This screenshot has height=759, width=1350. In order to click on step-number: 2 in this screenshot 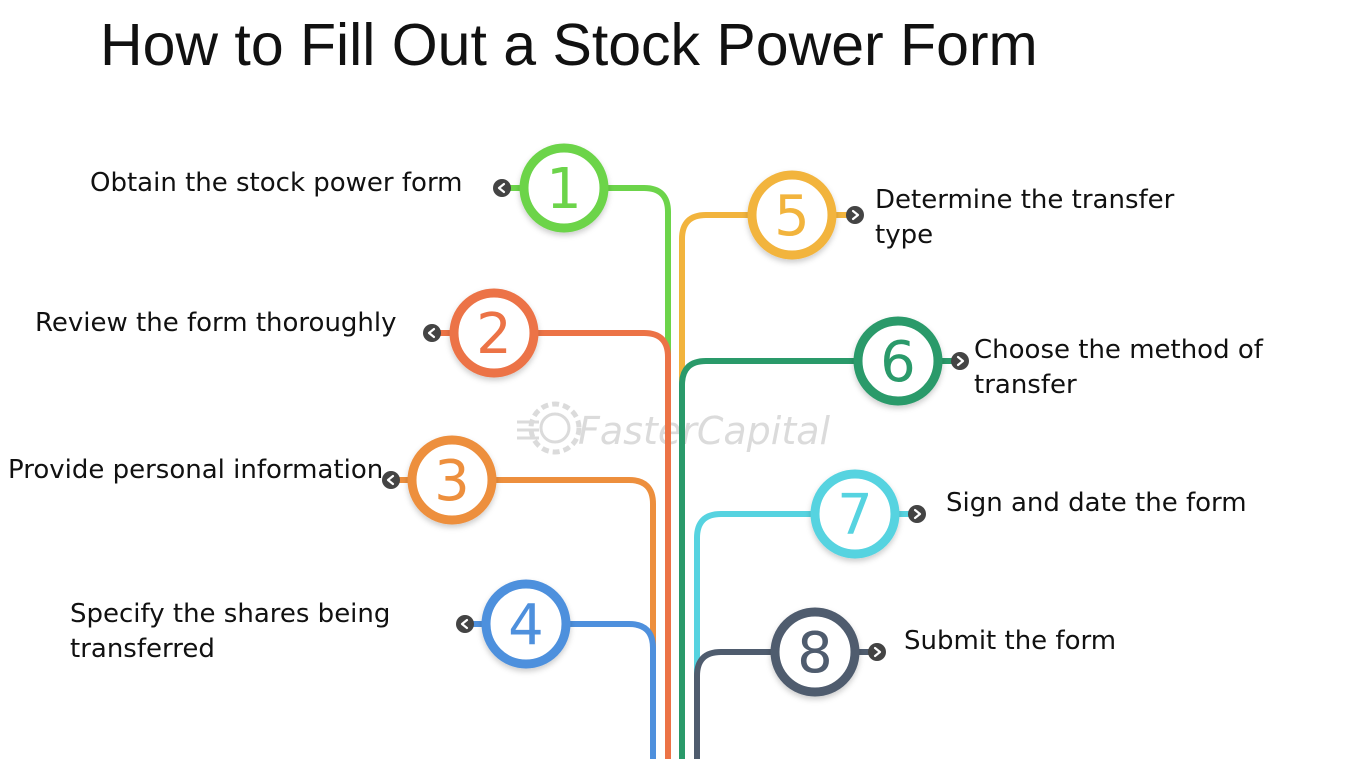, I will do `click(494, 334)`.